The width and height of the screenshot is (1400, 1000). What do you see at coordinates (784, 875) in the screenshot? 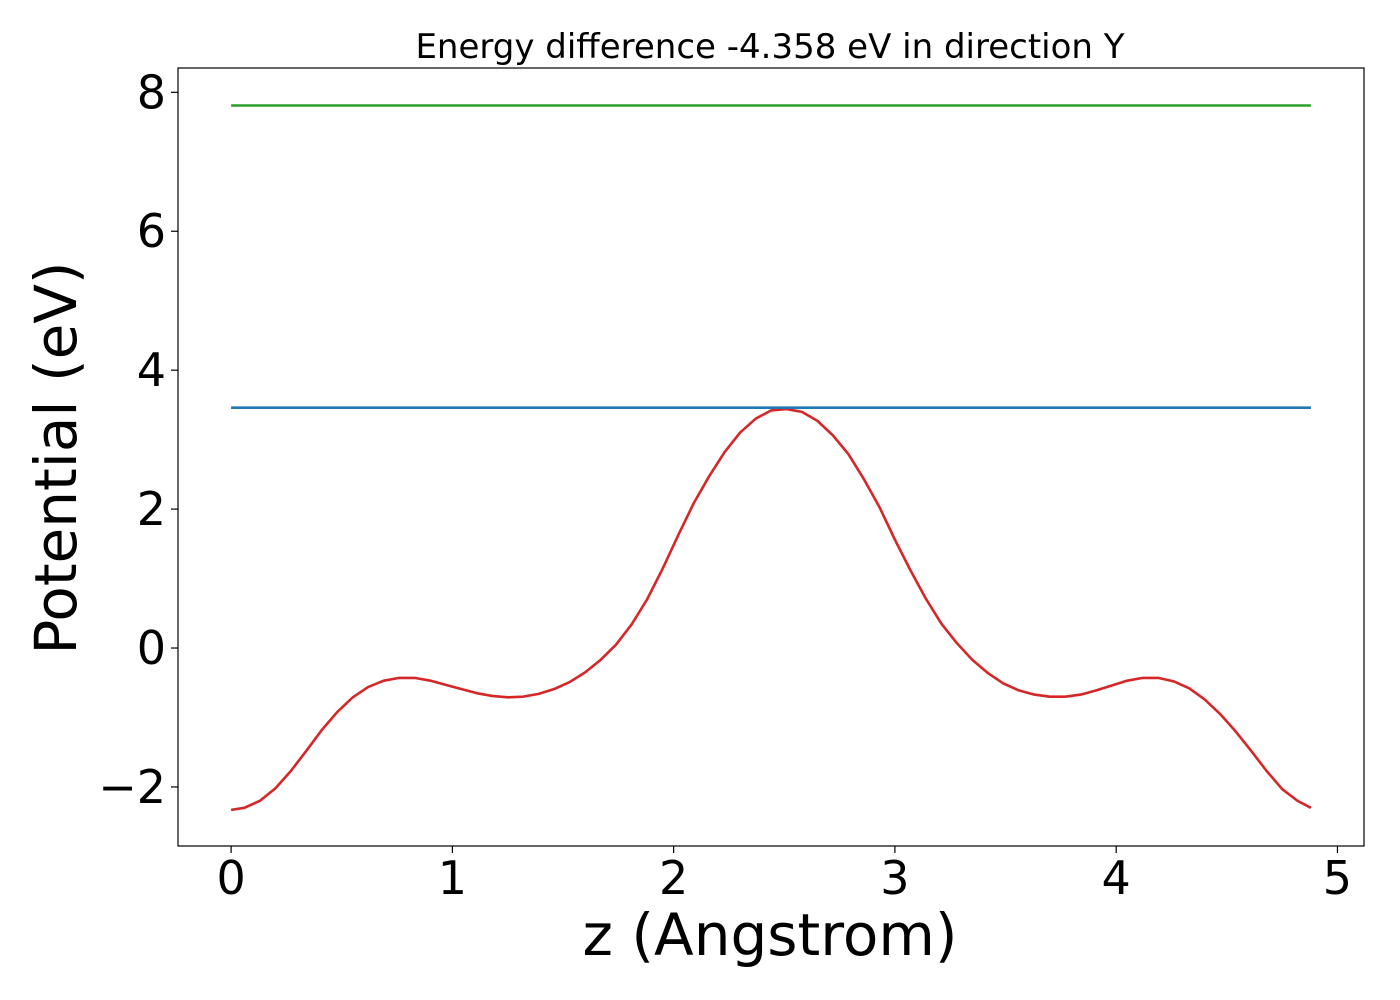
I see `x-axis-ticks: 0 1 2 3 4 5` at bounding box center [784, 875].